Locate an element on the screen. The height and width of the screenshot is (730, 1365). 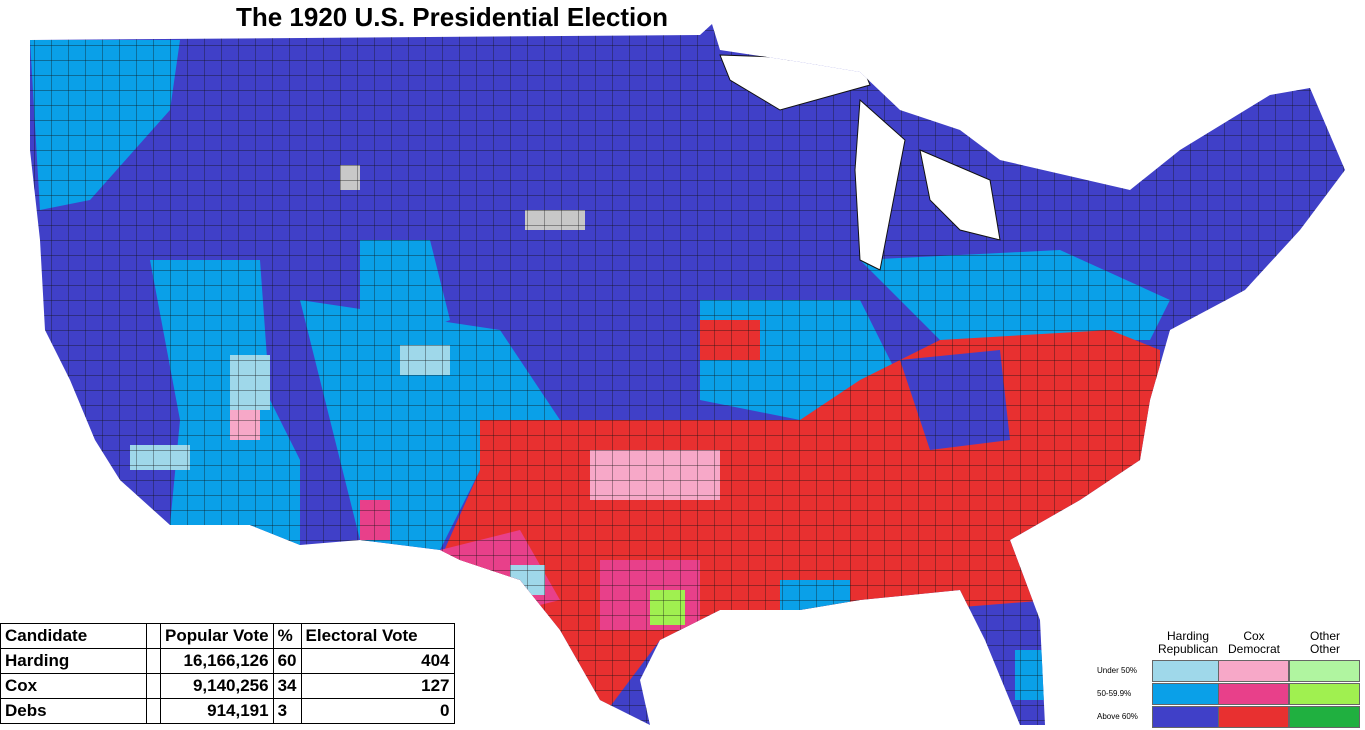
legend-candidate: Other is located at coordinates (1324, 636).